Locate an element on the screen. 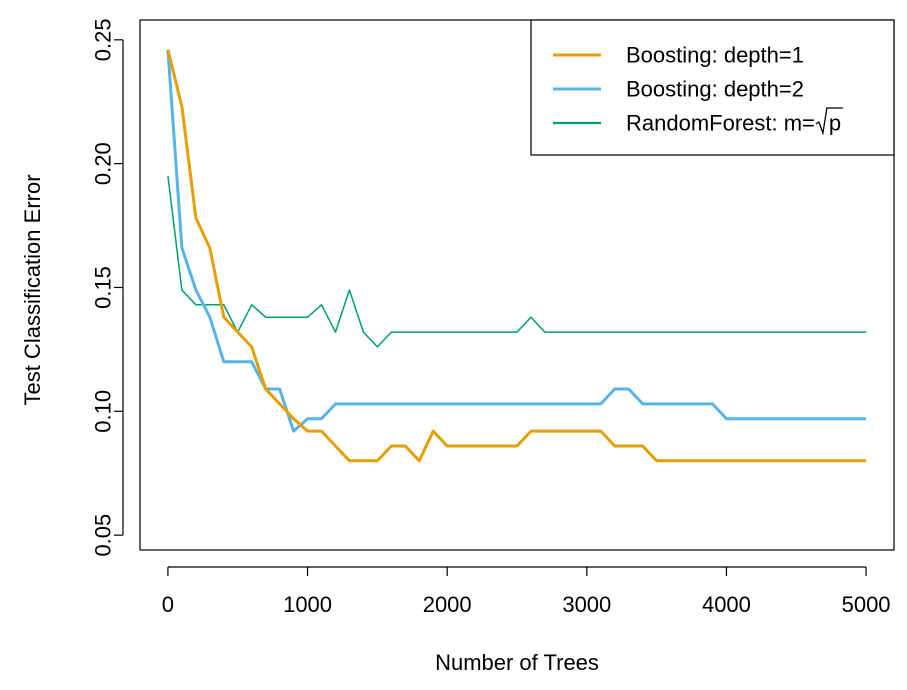 The image size is (907, 690). x-axis: 0 1000 2000 3000 4000 5000 is located at coordinates (526, 591).